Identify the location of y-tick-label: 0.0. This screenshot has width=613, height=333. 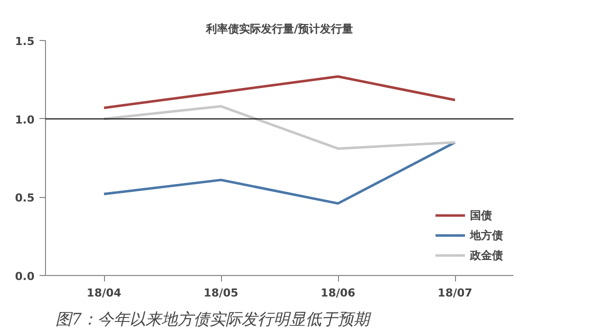
(25, 276).